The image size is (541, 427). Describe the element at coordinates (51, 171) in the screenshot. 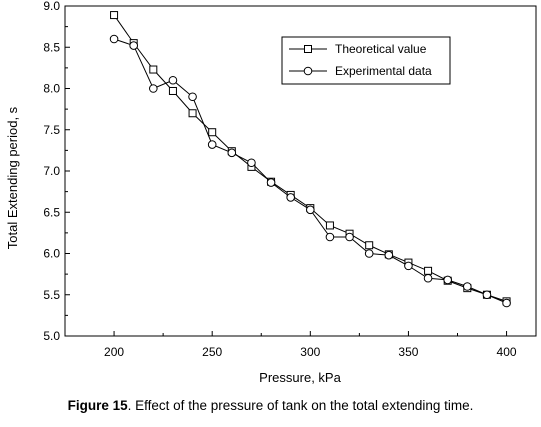

I see `y-tick-label: 7.0` at that location.